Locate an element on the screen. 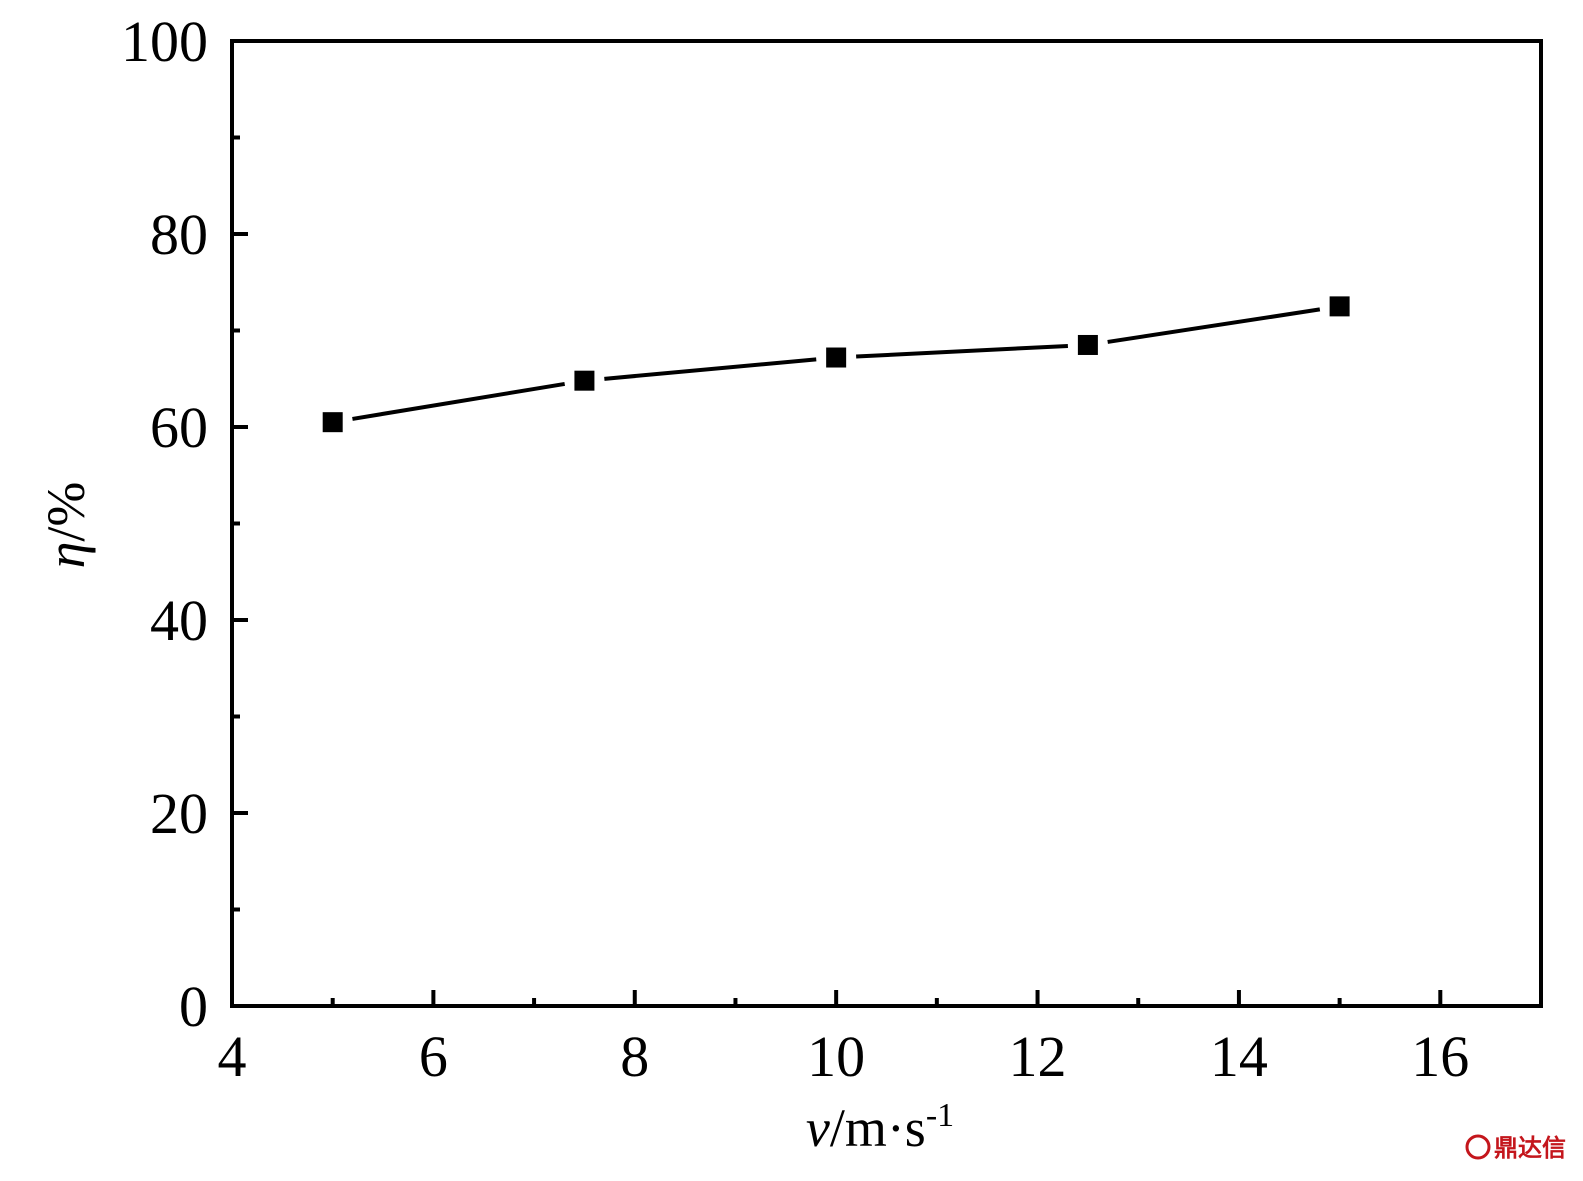 The image size is (1583, 1181). x-axis-unit-sup: -1 is located at coordinates (940, 1115).